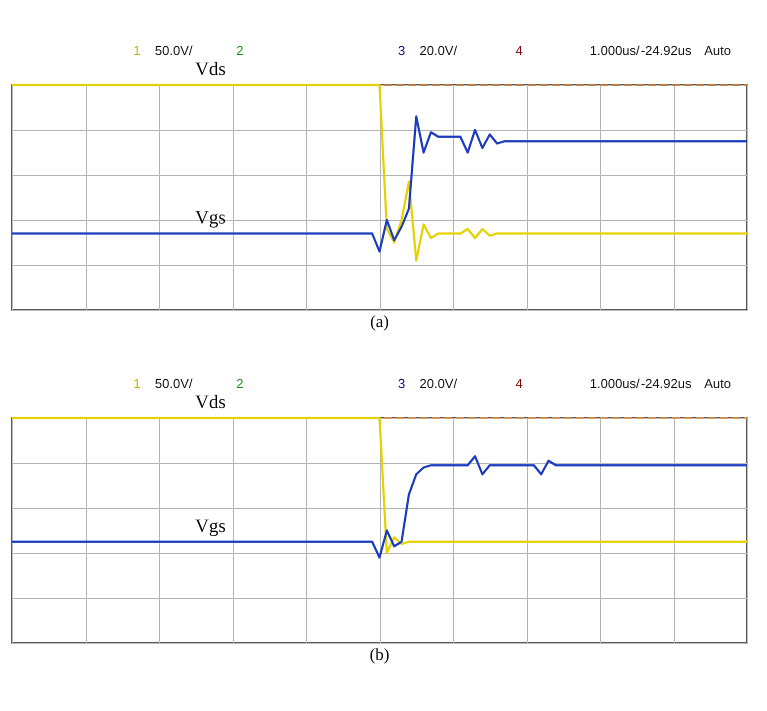  Describe the element at coordinates (380, 654) in the screenshot. I see `text: (b)` at that location.